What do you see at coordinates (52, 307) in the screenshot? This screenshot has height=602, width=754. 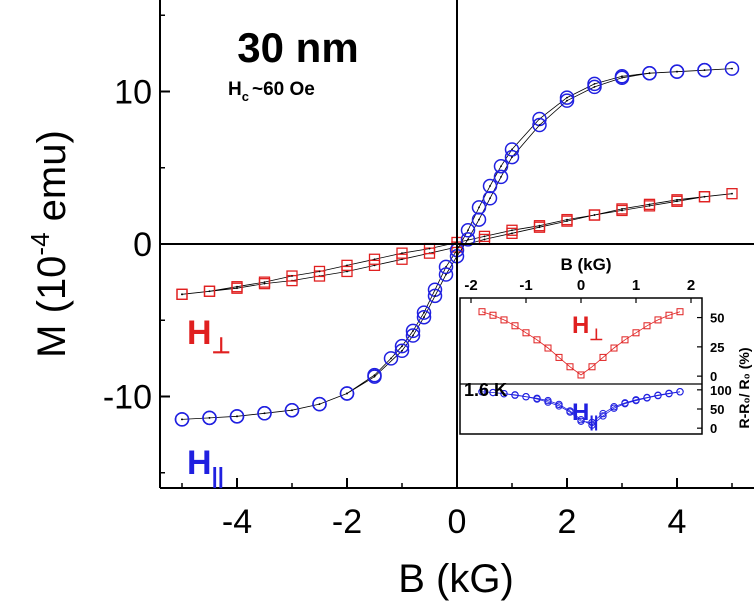 I see `y-axis-label-prefix: M (10` at bounding box center [52, 307].